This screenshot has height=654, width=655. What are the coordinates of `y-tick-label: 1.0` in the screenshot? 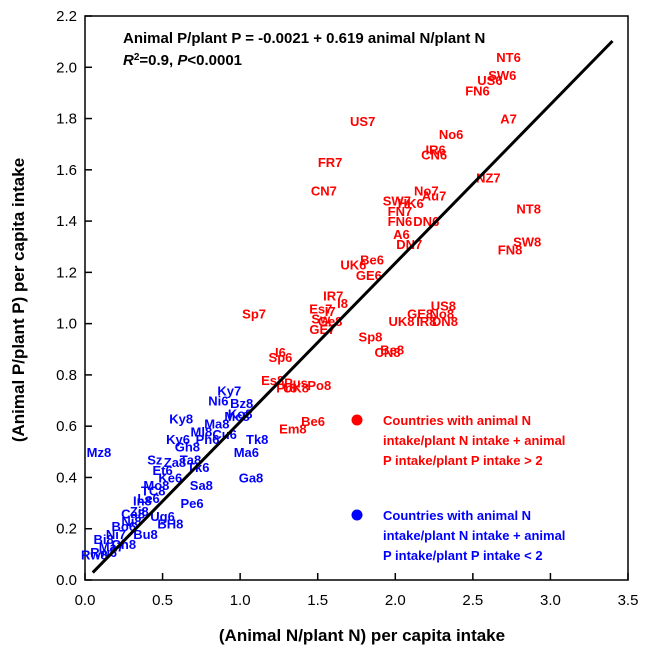 It's located at (66, 324).